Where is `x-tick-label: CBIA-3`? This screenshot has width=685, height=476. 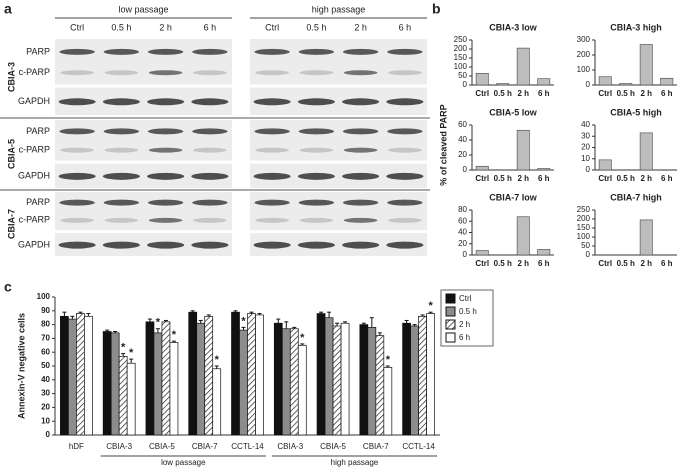
x-tick-label: CBIA-3 is located at coordinates (290, 446).